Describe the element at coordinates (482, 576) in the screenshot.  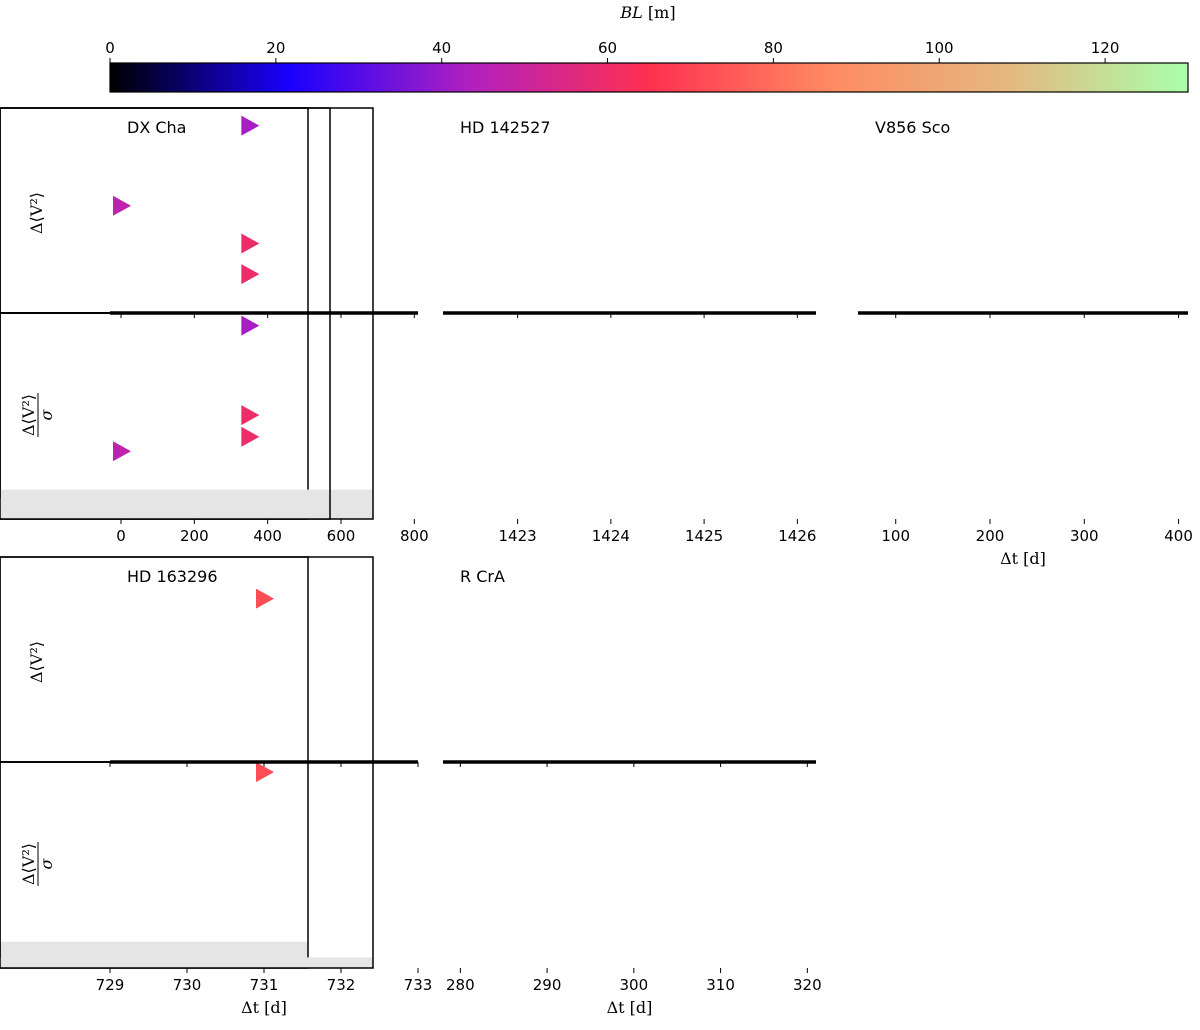
I see `panel-title: R CrA` at that location.